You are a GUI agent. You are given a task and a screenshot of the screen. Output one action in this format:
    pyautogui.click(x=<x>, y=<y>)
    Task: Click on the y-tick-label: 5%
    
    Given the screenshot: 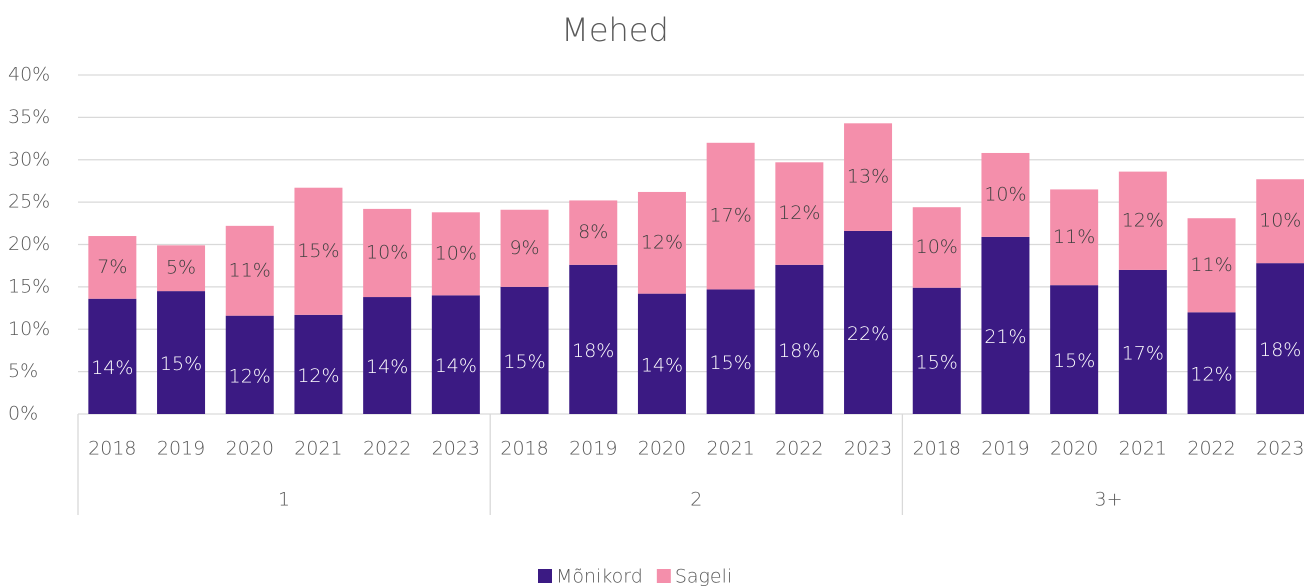 What is the action you would take?
    pyautogui.click(x=23, y=371)
    